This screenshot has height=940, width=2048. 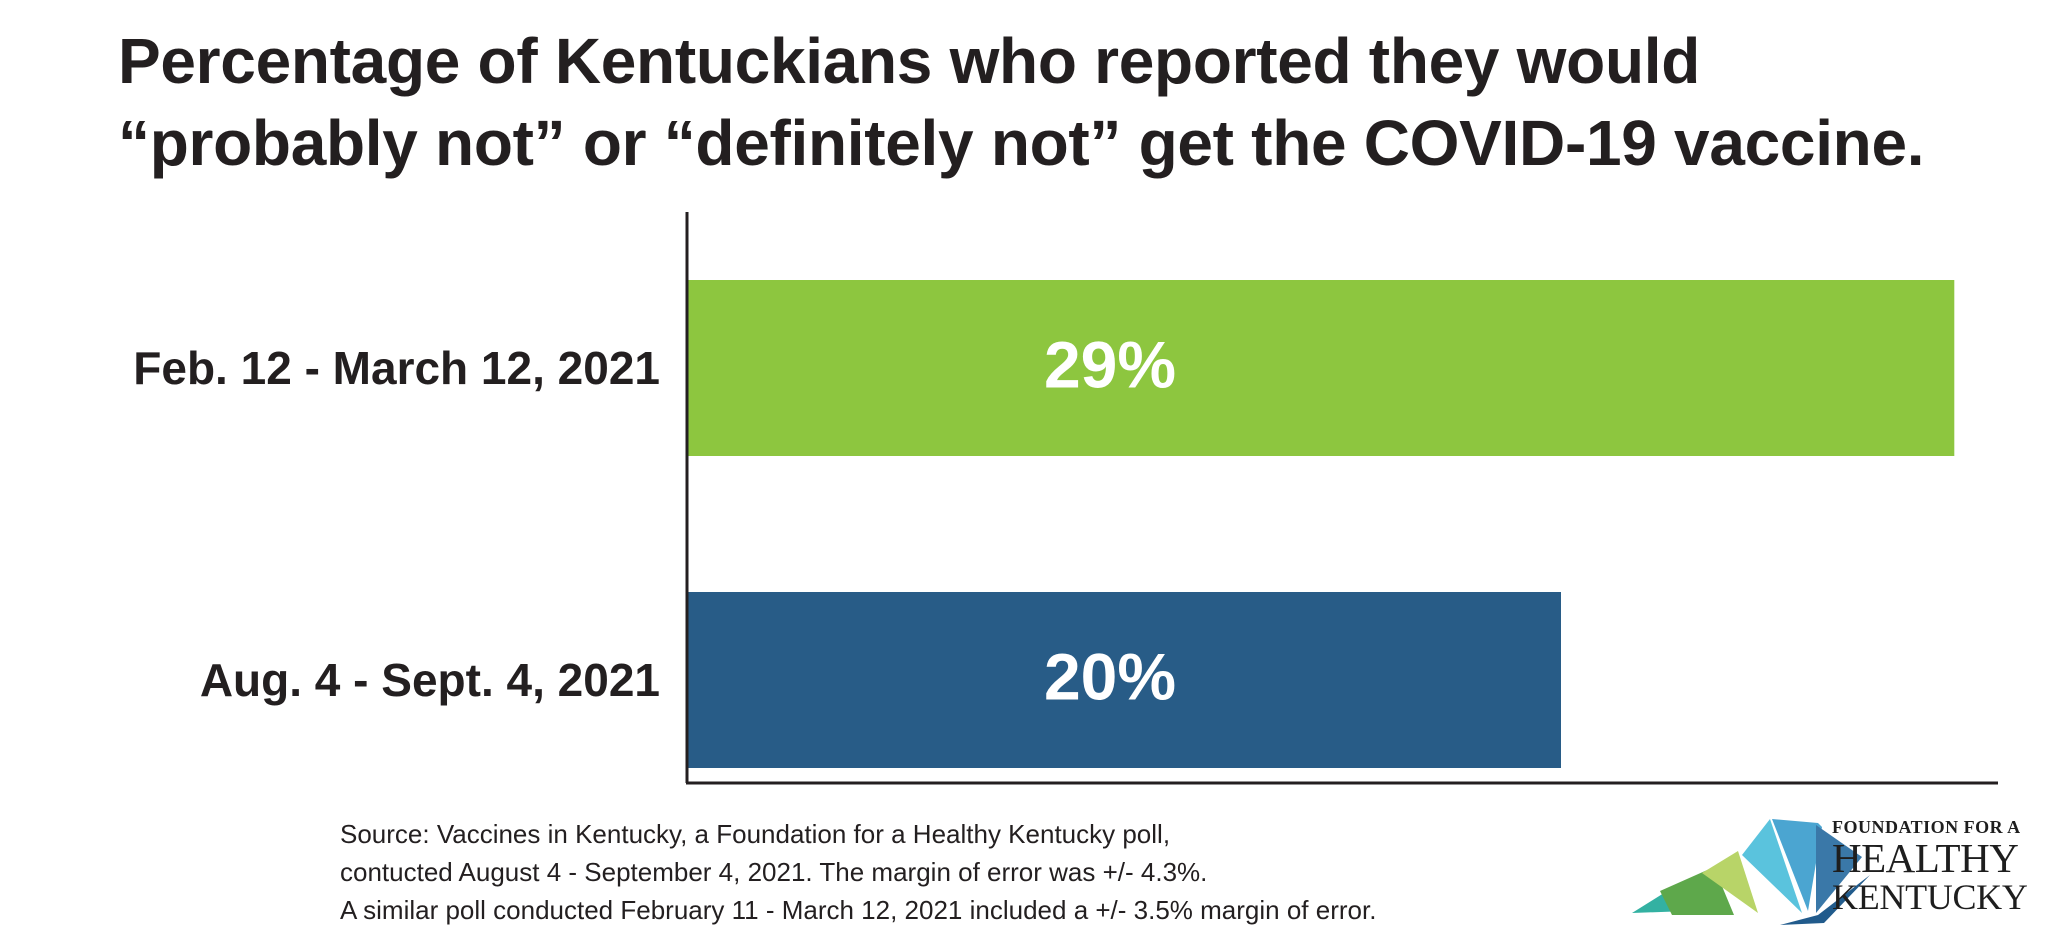 What do you see at coordinates (1110, 676) in the screenshot?
I see `bar-value-label-2: 20%` at bounding box center [1110, 676].